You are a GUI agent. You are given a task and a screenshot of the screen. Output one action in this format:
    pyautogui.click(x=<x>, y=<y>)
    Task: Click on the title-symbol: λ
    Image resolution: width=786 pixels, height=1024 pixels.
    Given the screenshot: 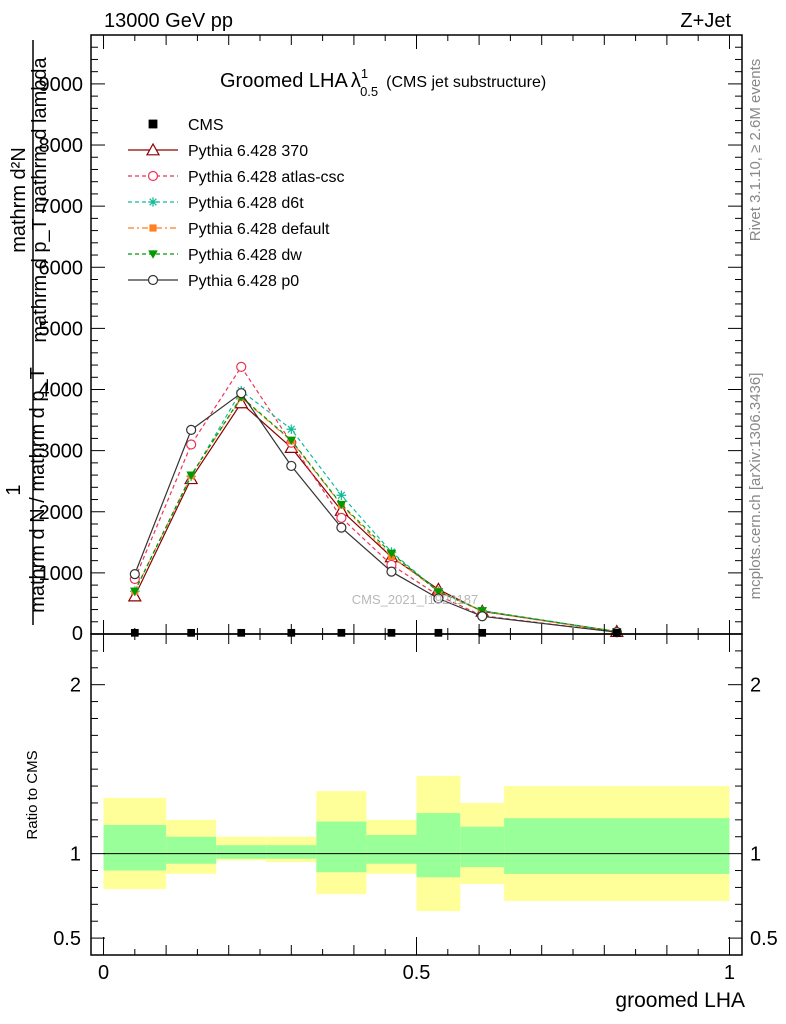 What is the action you would take?
    pyautogui.click(x=356, y=81)
    